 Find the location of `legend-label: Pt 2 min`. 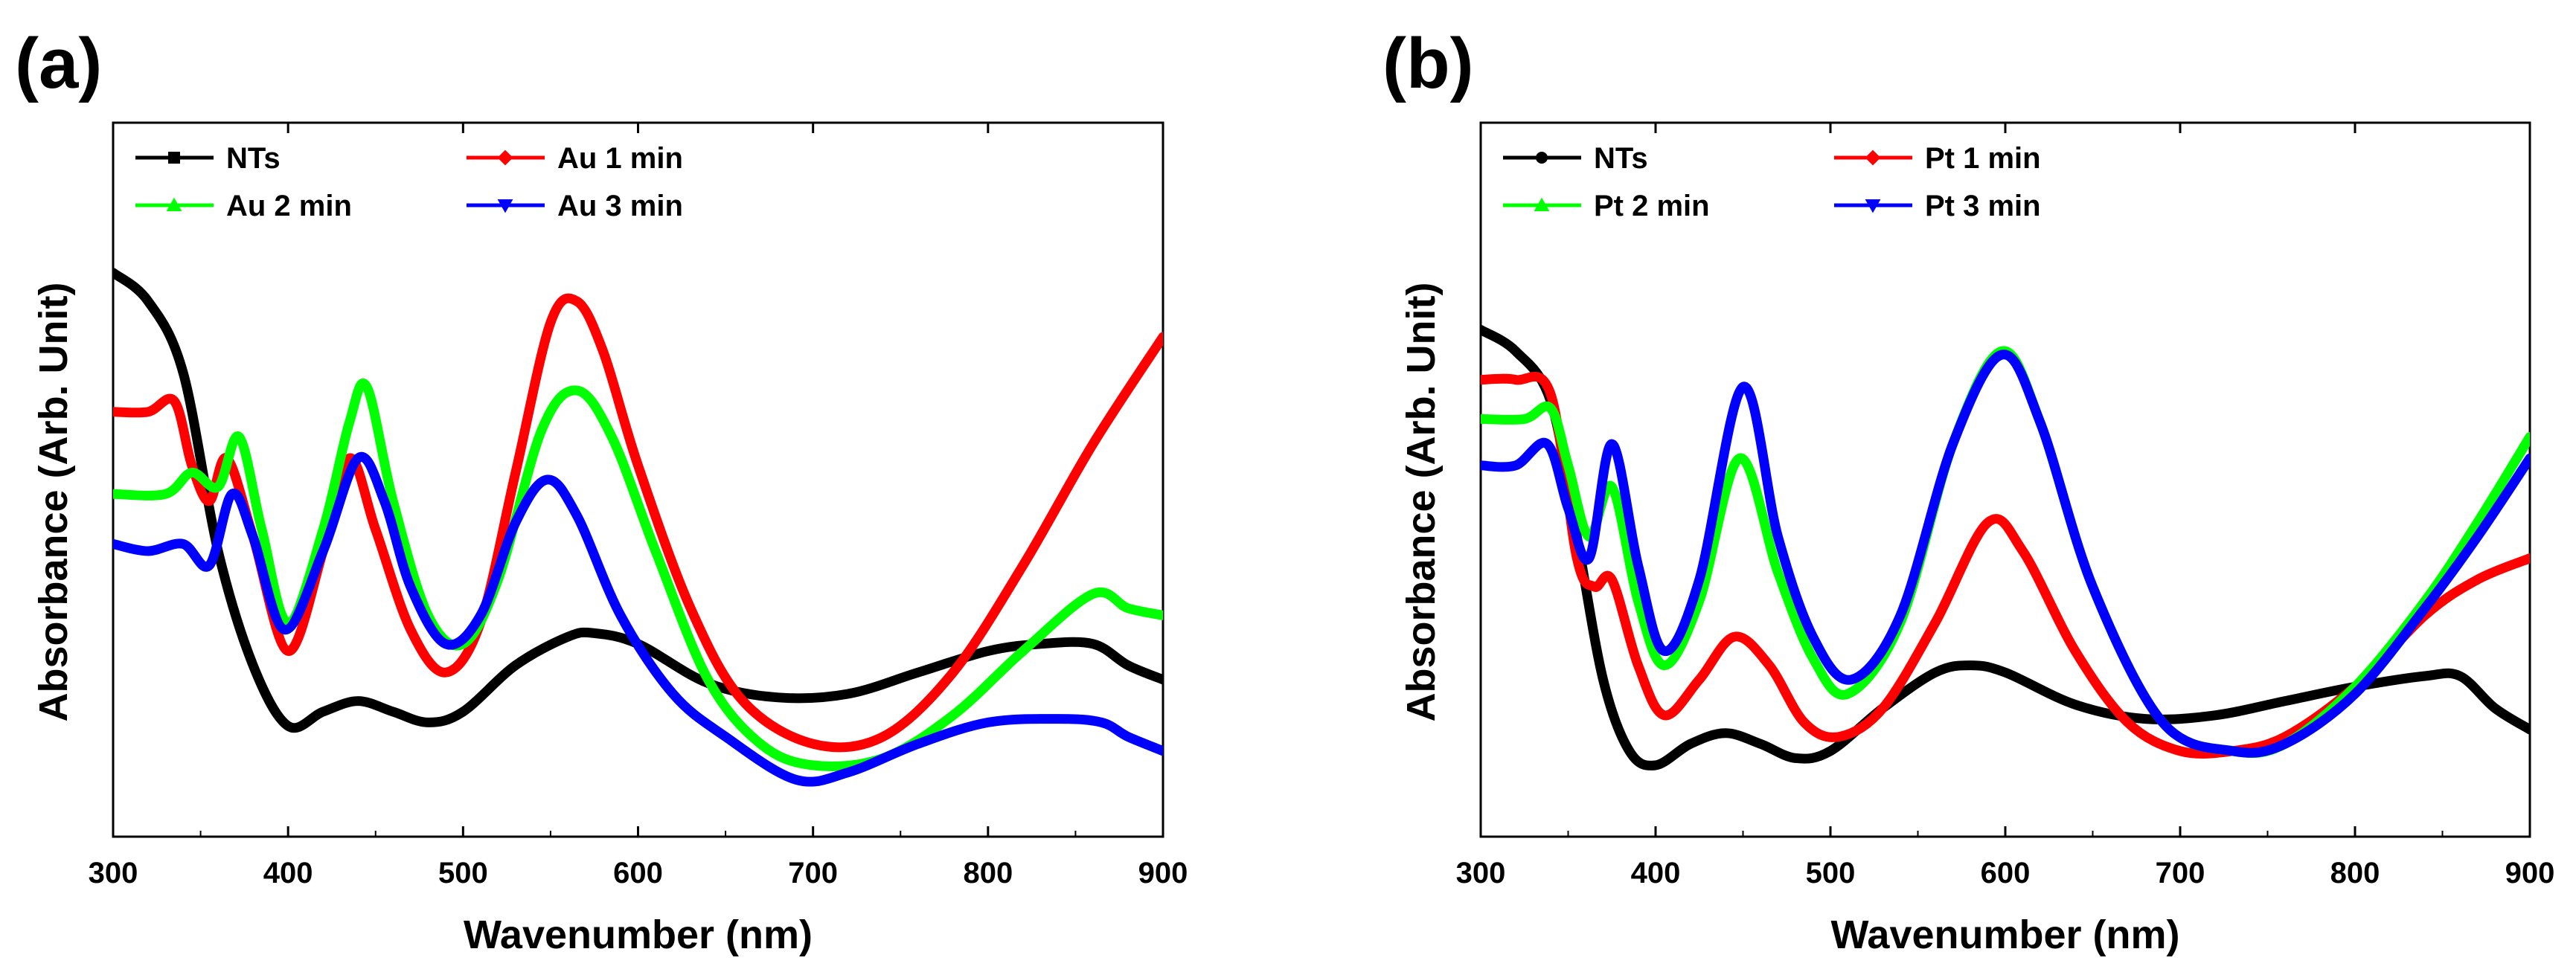

legend-label: Pt 2 min is located at coordinates (1652, 206).